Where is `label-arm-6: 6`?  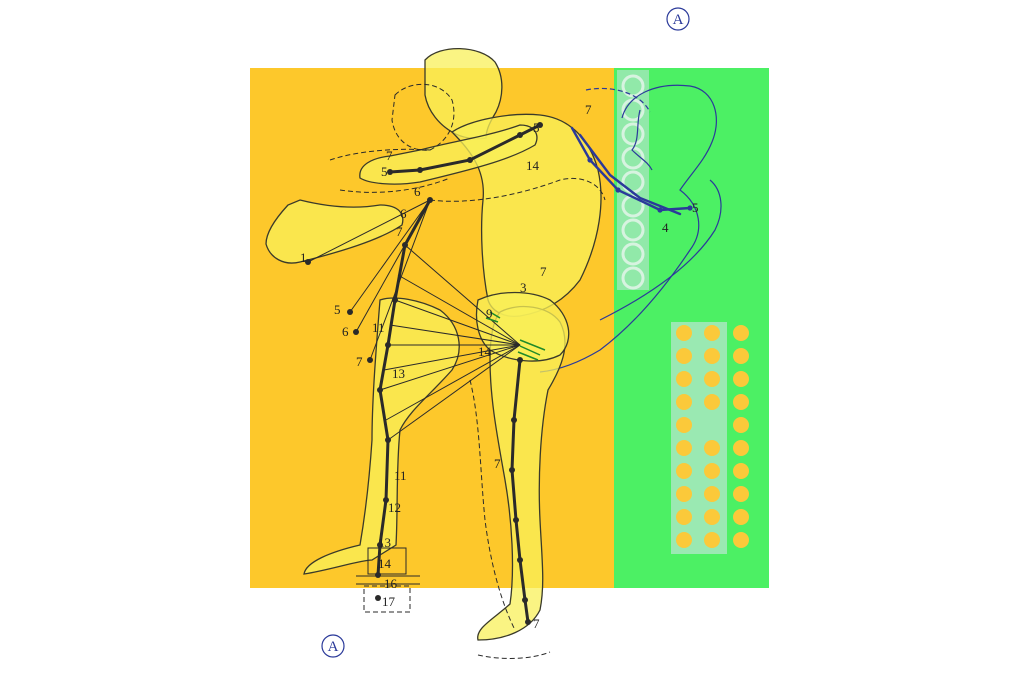
label-arm-6: 6 is located at coordinates (417, 191).